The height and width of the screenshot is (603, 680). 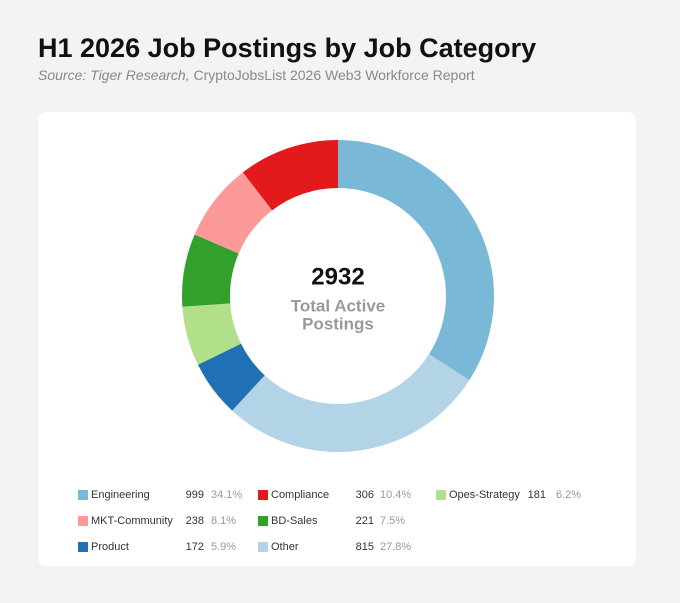 I want to click on source-prefix: Source: Tiger Research,, so click(x=114, y=75).